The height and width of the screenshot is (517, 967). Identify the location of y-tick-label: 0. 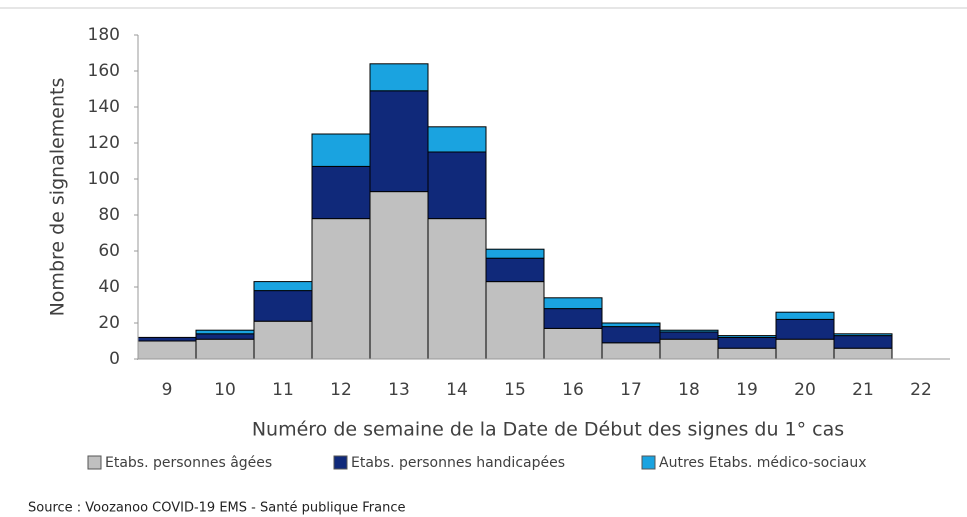
(114, 359).